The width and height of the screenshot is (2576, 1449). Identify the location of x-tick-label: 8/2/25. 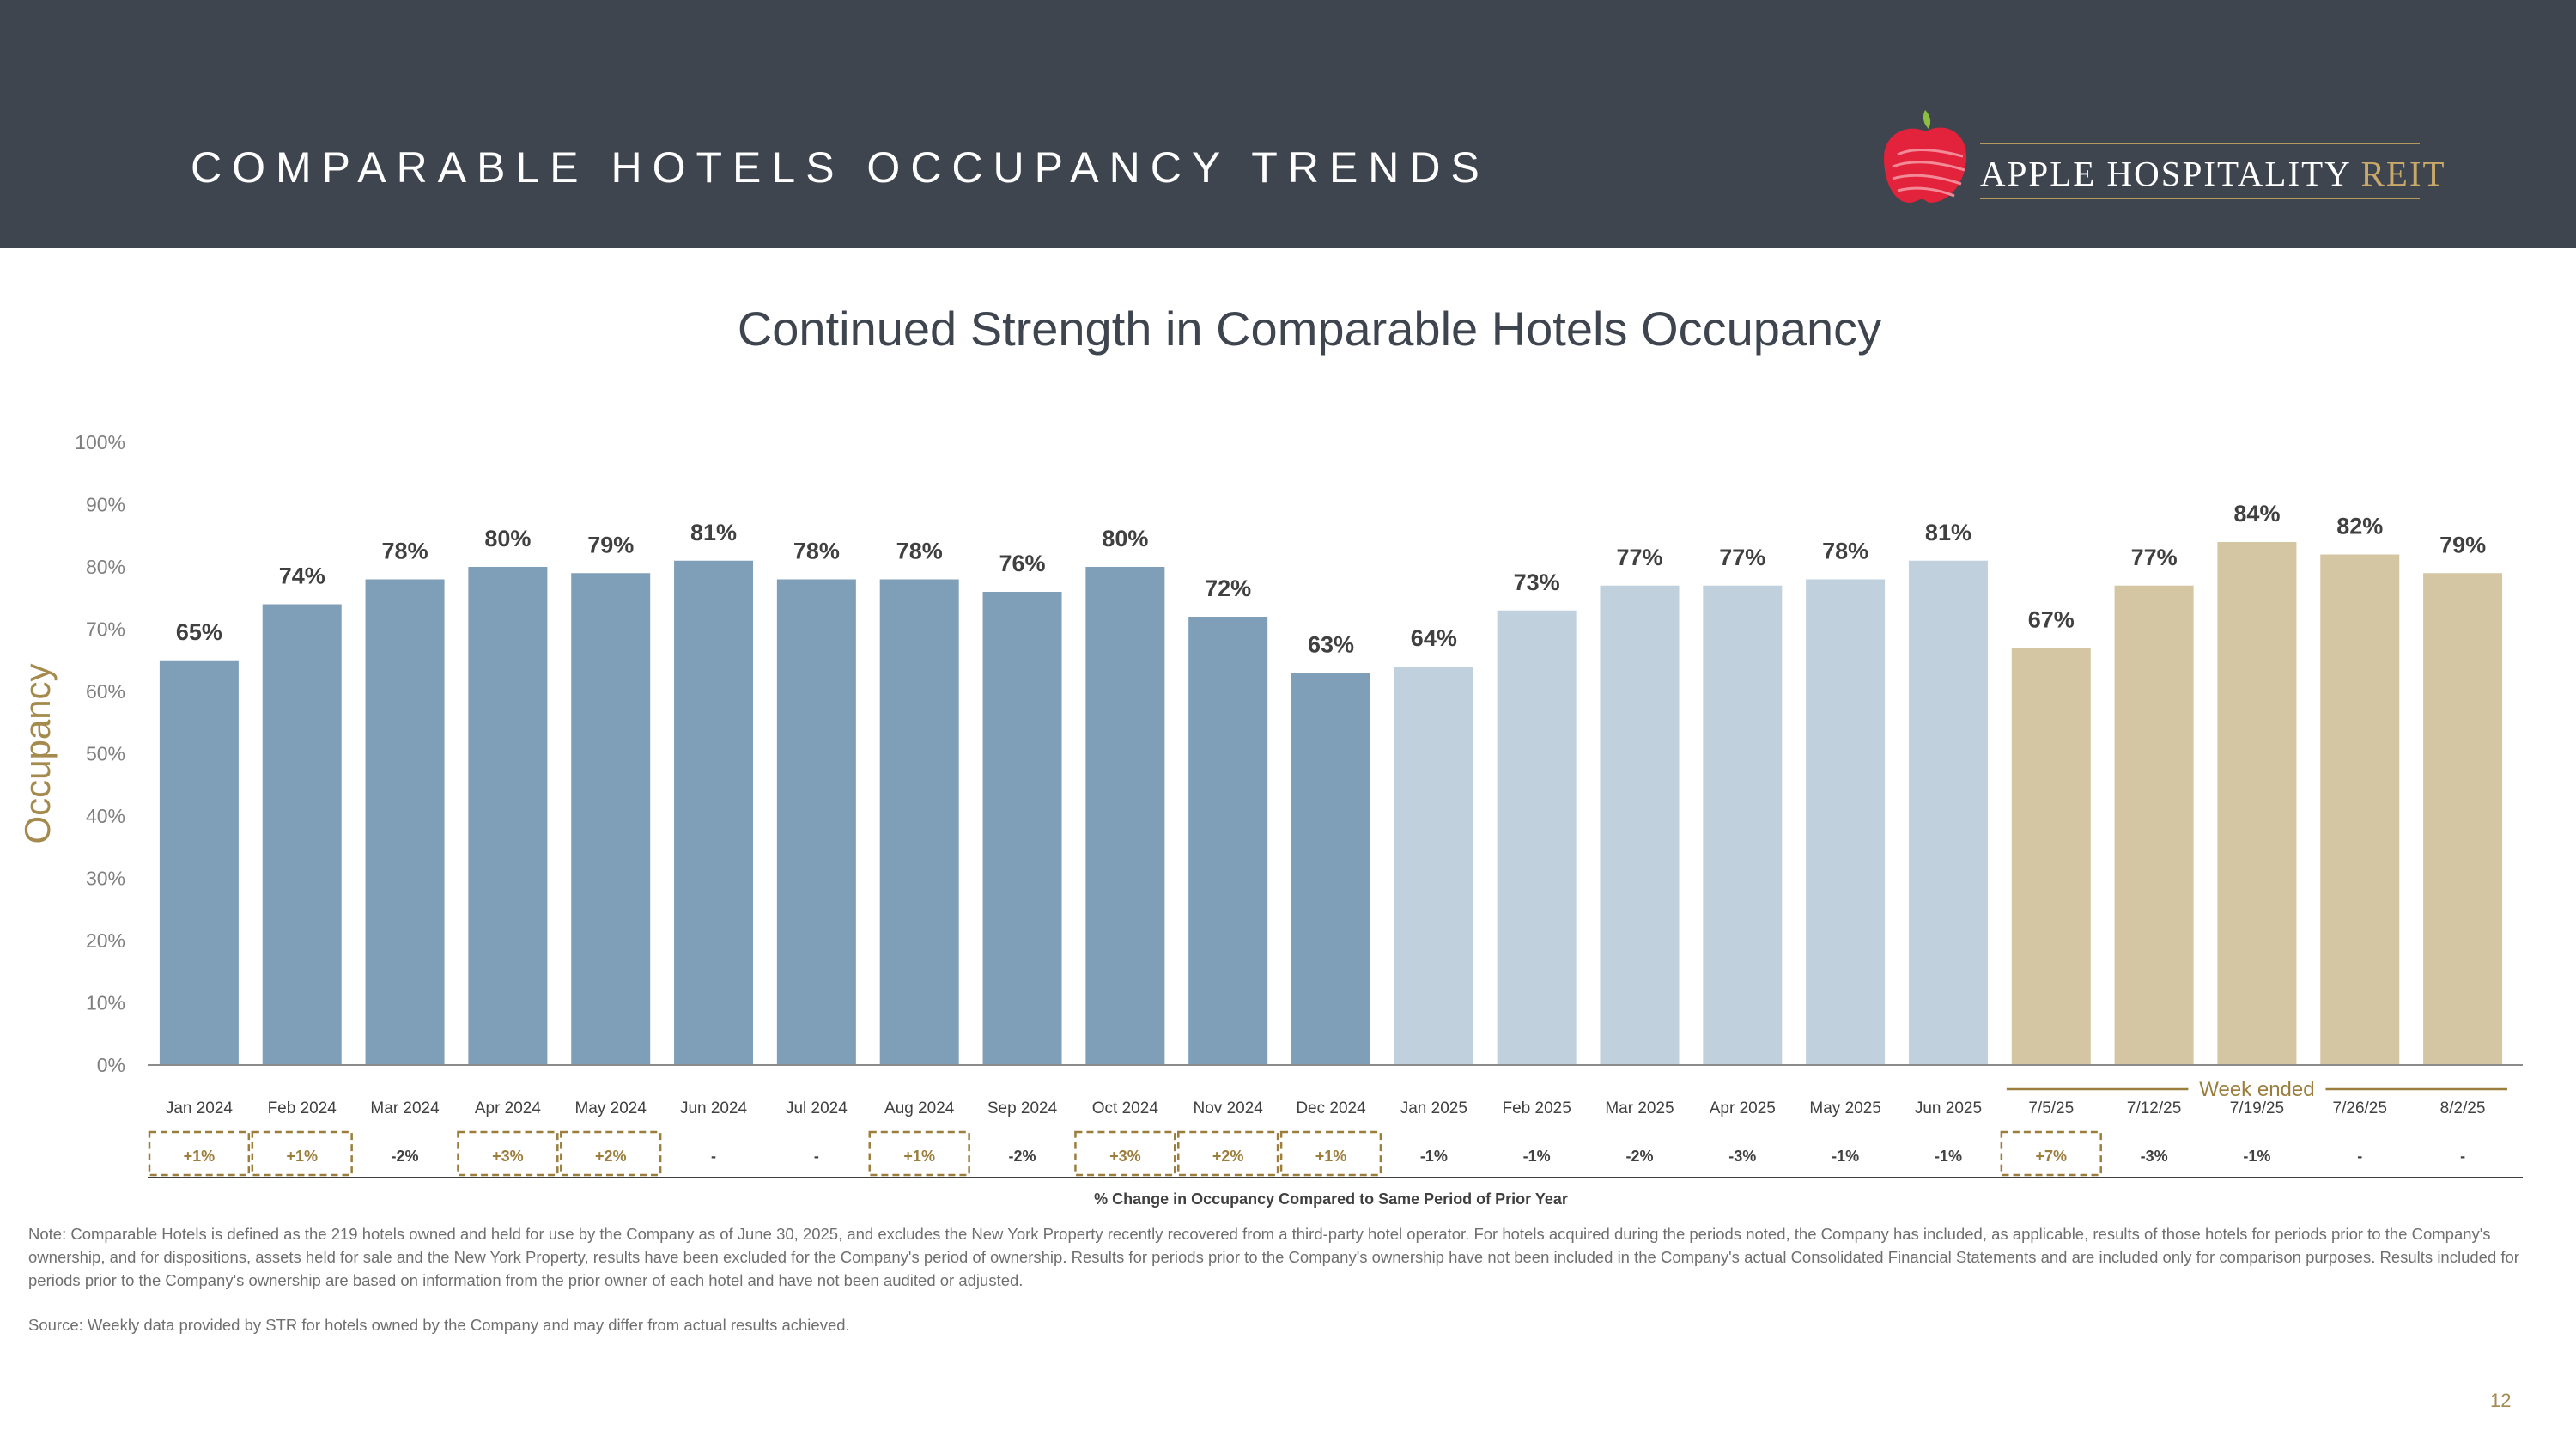
(2463, 1108).